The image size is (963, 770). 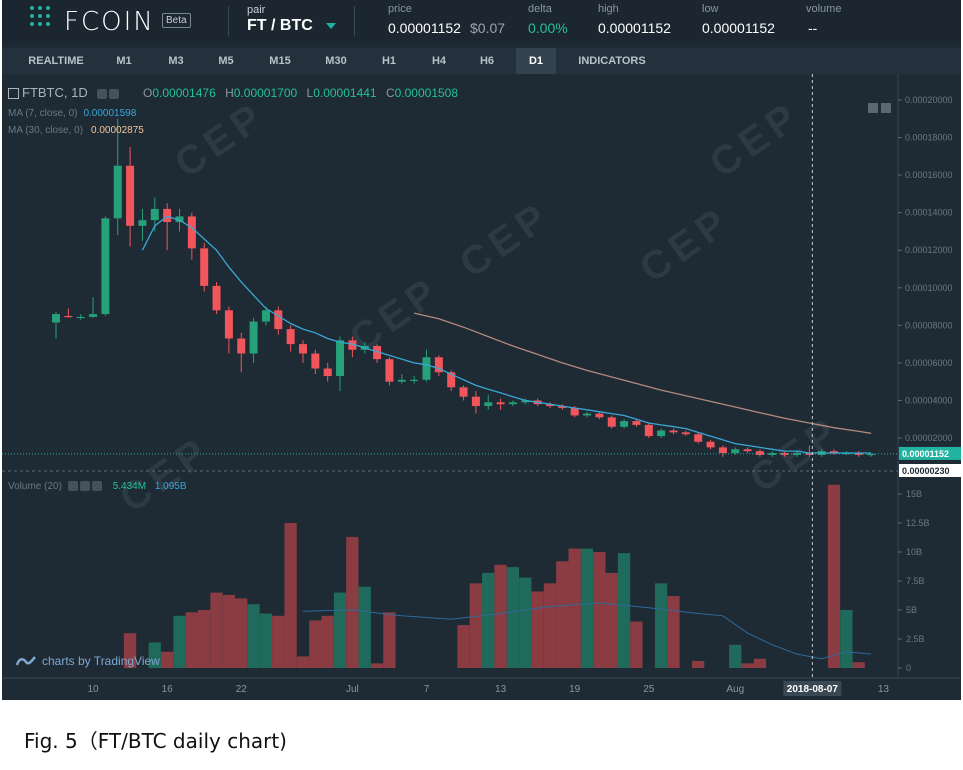 What do you see at coordinates (331, 26) in the screenshot?
I see `chevron-down-icon` at bounding box center [331, 26].